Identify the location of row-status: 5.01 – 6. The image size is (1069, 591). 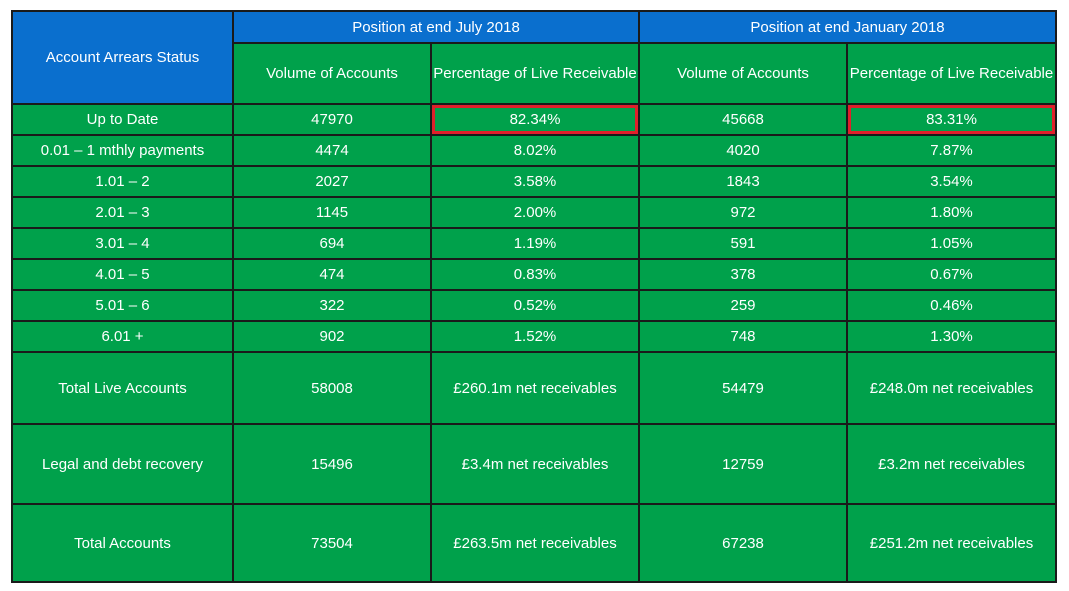
(122, 305).